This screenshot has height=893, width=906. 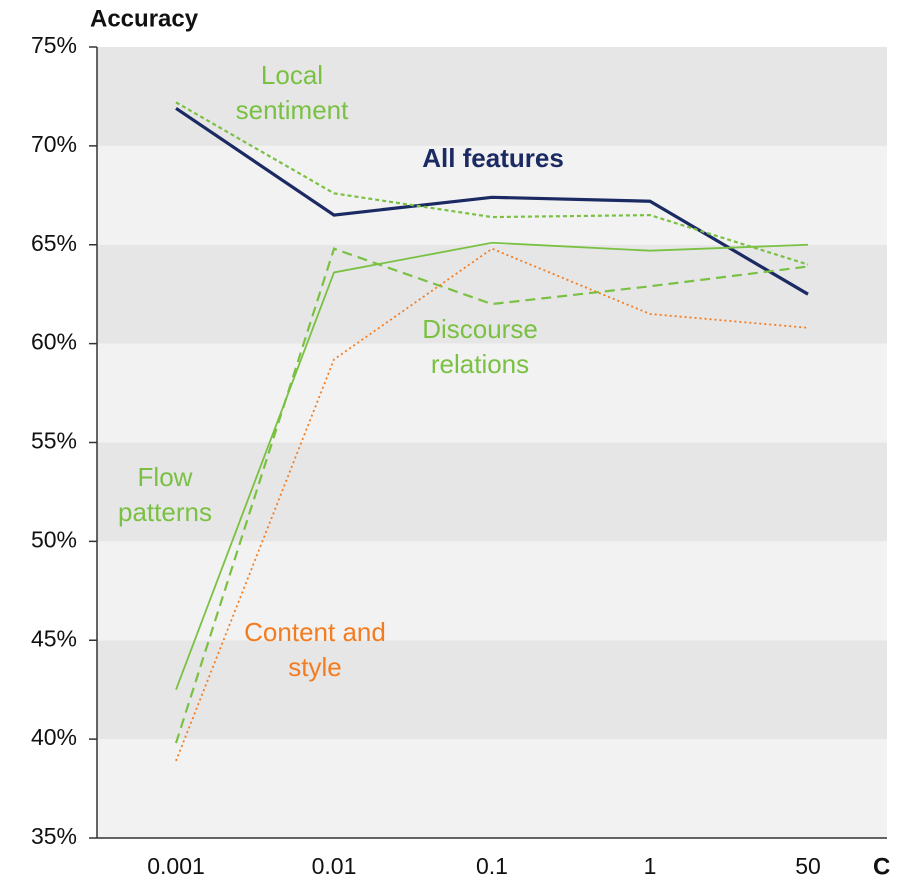 I want to click on x-tick-label: 0.001, so click(x=176, y=866).